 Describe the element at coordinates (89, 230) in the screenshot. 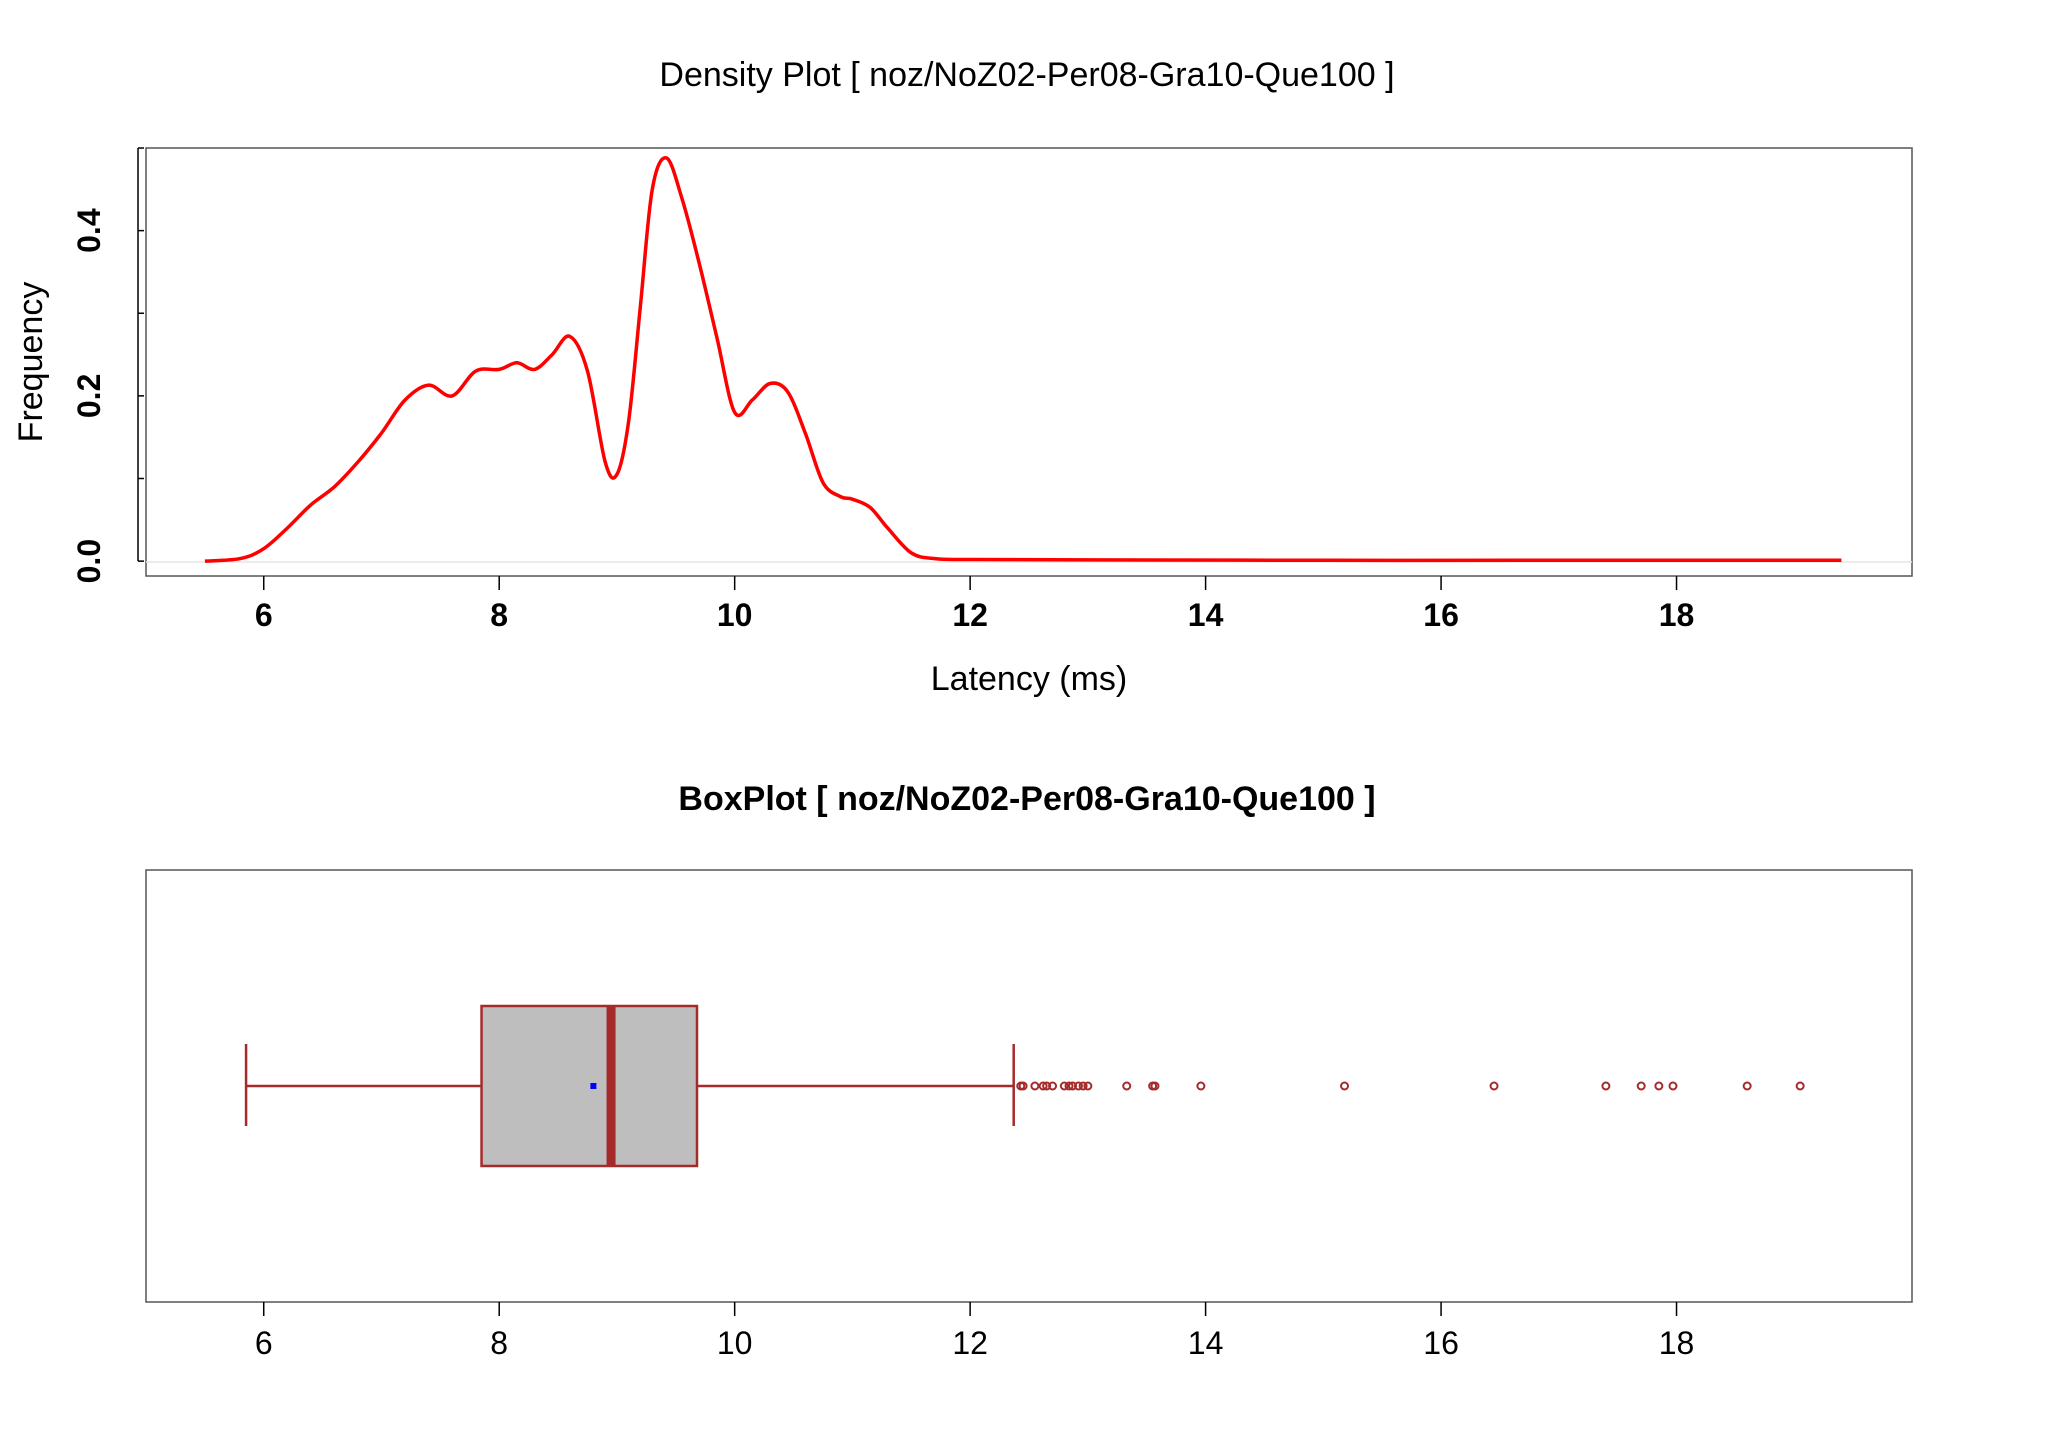

I see `density-y-tick-label: 0.4` at that location.